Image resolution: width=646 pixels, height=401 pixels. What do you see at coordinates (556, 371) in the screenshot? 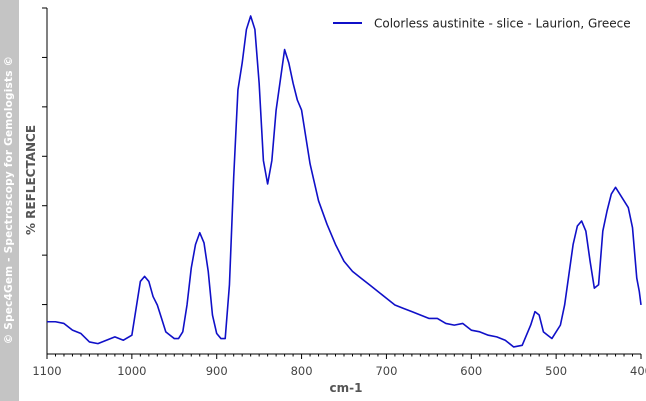
I see `x-tick-label: 500` at bounding box center [556, 371].